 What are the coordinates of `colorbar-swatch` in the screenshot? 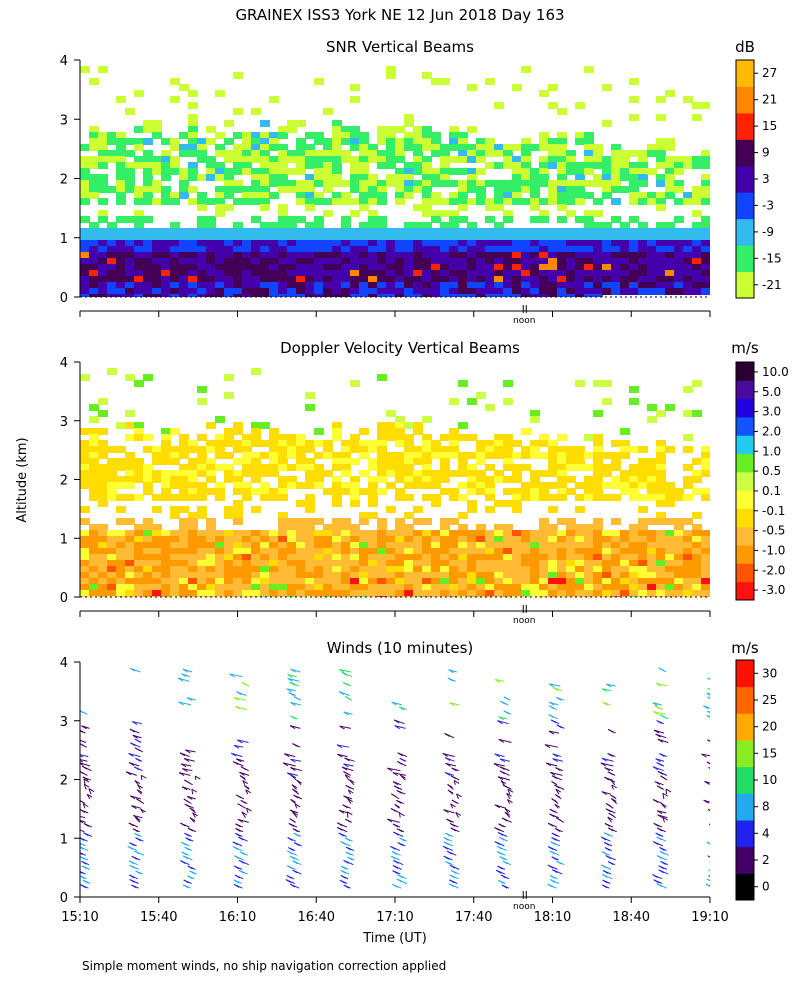 It's located at (745, 206).